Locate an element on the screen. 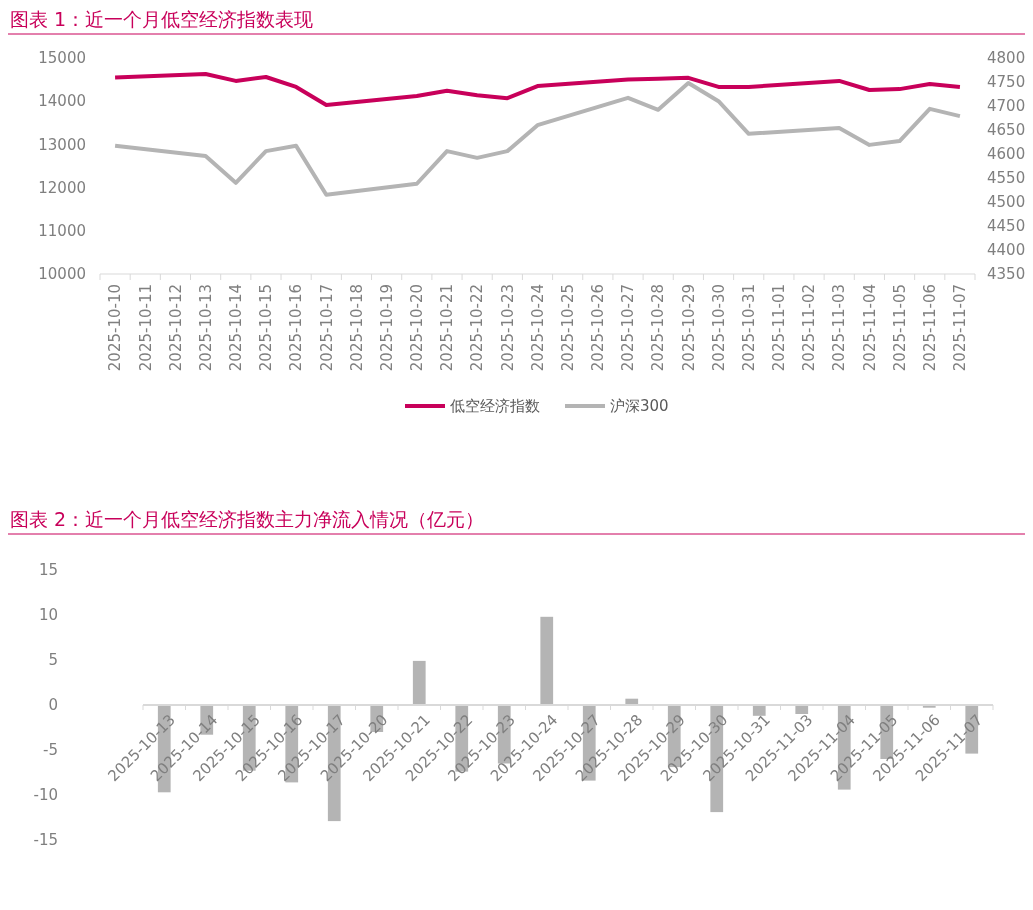 The width and height of the screenshot is (1033, 910). y-tick-label: -10 is located at coordinates (45, 795).